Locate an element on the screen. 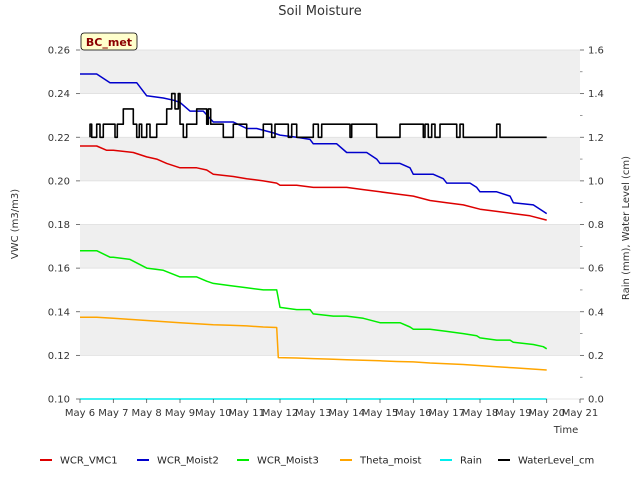  x-tick-label: May 11 is located at coordinates (246, 413).